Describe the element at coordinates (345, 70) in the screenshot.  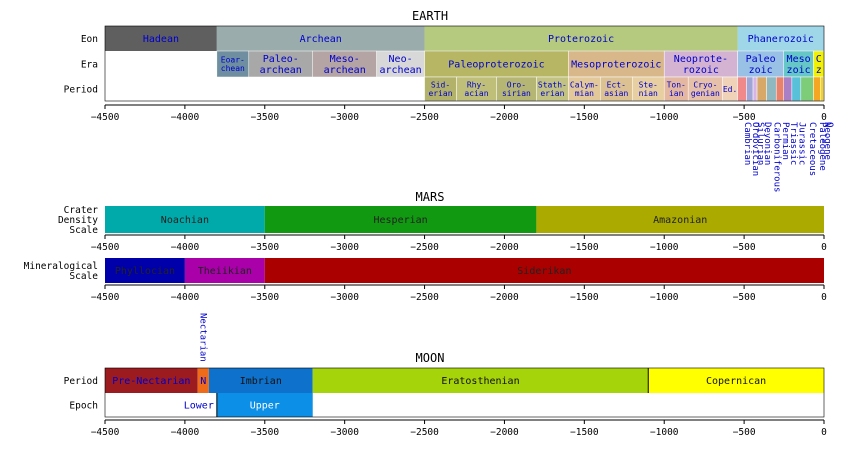
I see `earth-era-meso-archean-label-line: archean` at that location.